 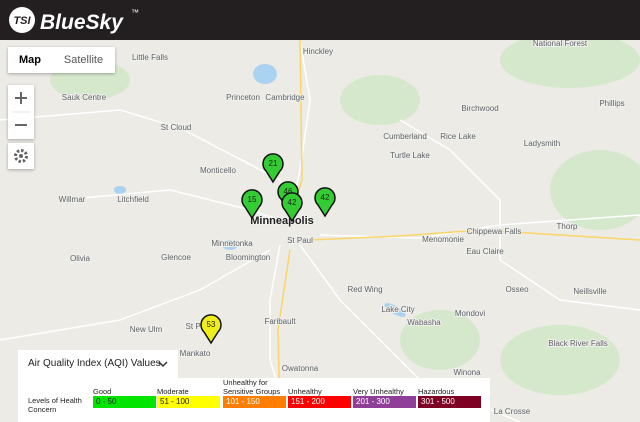 I want to click on place-label: St Paul, so click(x=300, y=240).